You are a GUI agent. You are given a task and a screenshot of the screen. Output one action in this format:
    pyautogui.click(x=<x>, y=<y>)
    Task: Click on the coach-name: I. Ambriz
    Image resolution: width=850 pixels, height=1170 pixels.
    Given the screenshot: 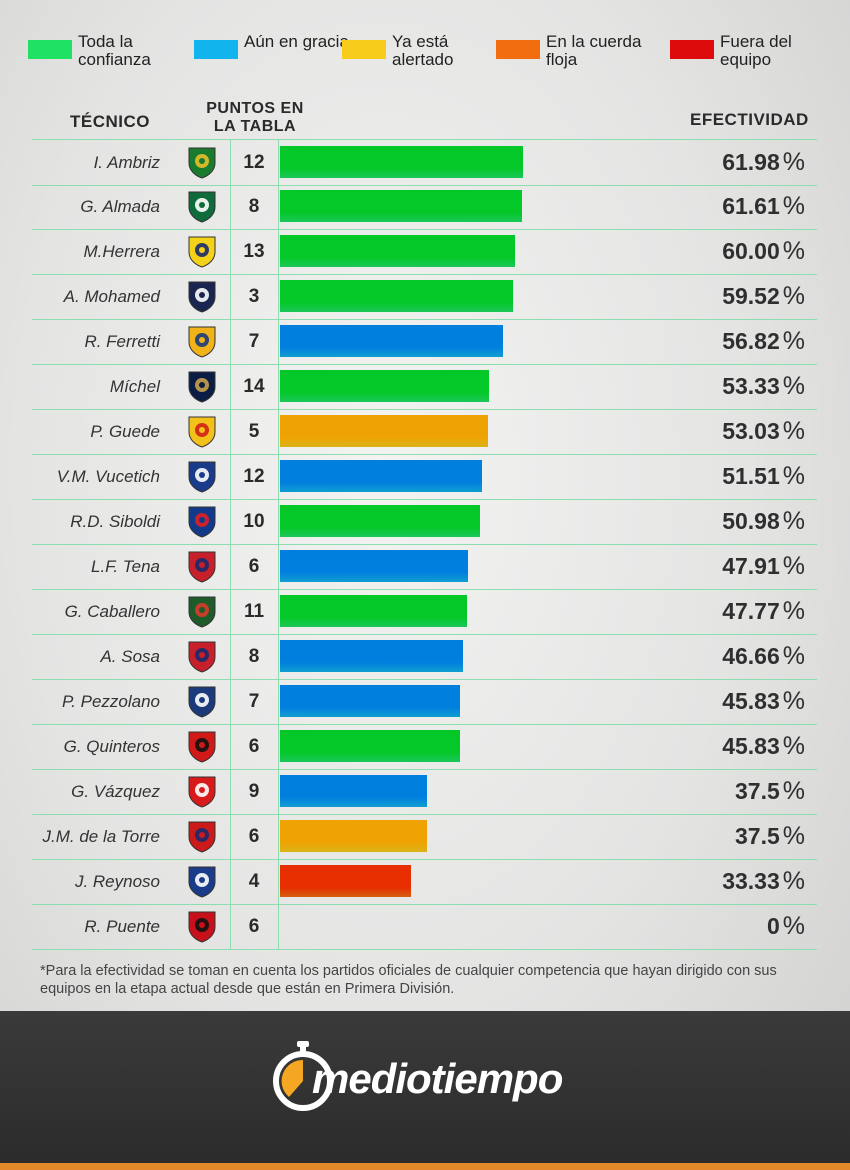 What is the action you would take?
    pyautogui.click(x=126, y=162)
    